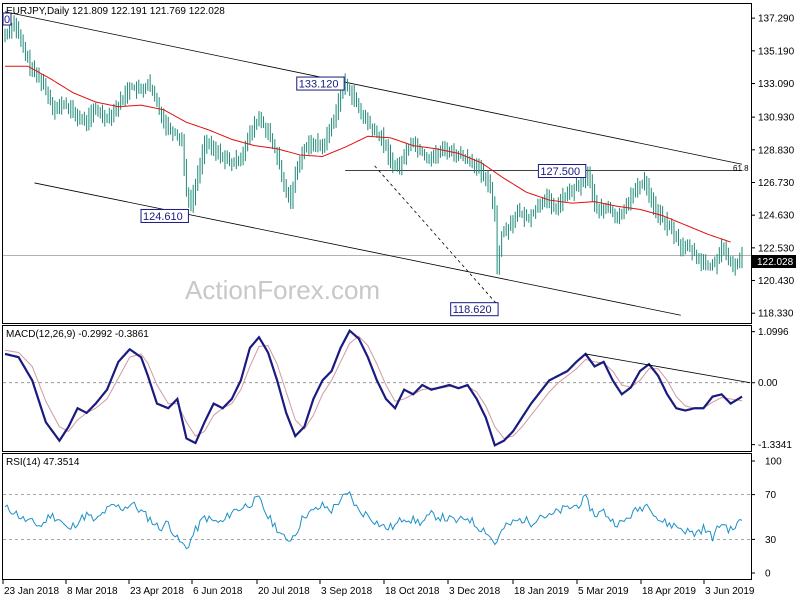 The image size is (800, 600). Describe the element at coordinates (92, 591) in the screenshot. I see `x-tick-label: 8 Mar 2018` at that location.